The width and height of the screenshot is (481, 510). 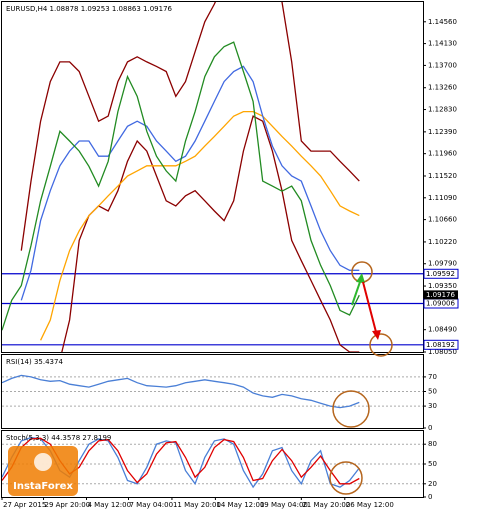 I want to click on y-tick-label: 1.11520, so click(x=442, y=176).